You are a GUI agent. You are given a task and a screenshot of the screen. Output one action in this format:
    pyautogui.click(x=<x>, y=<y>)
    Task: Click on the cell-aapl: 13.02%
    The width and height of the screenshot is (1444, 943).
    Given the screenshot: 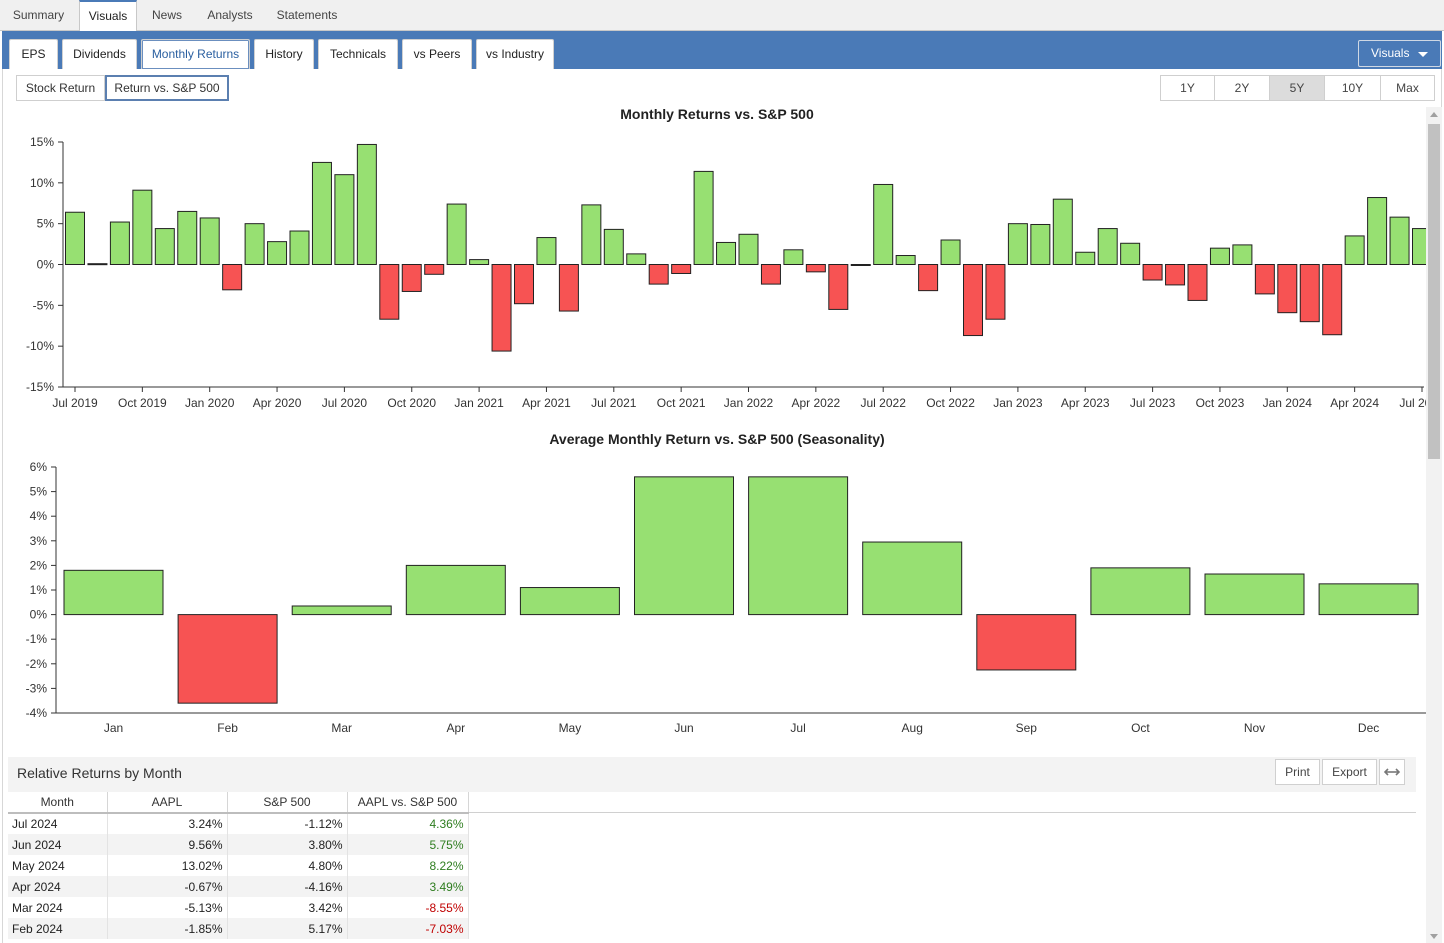 What is the action you would take?
    pyautogui.click(x=167, y=865)
    